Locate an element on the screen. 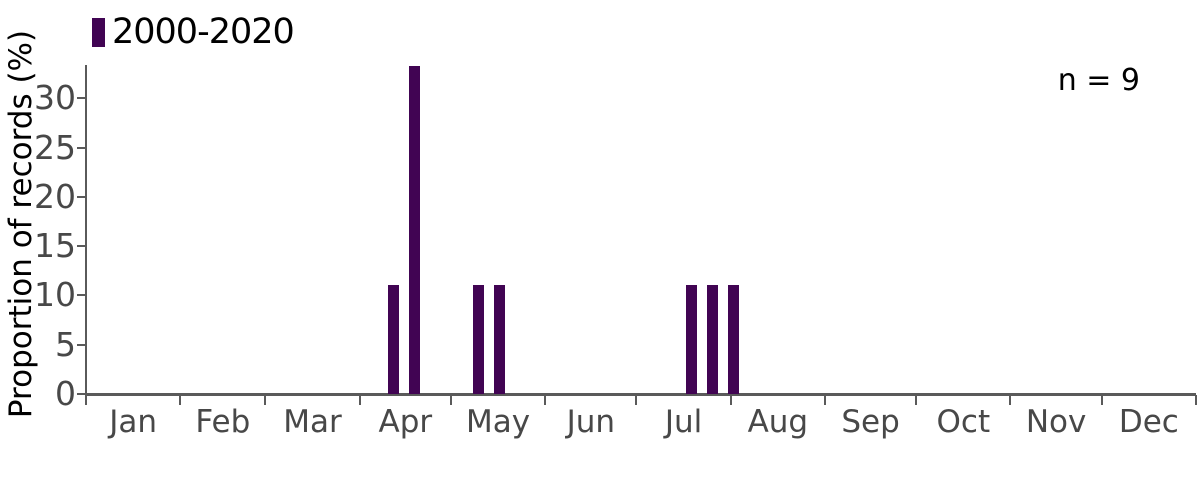  sample-size-annotation: n = 9 is located at coordinates (1098, 80).